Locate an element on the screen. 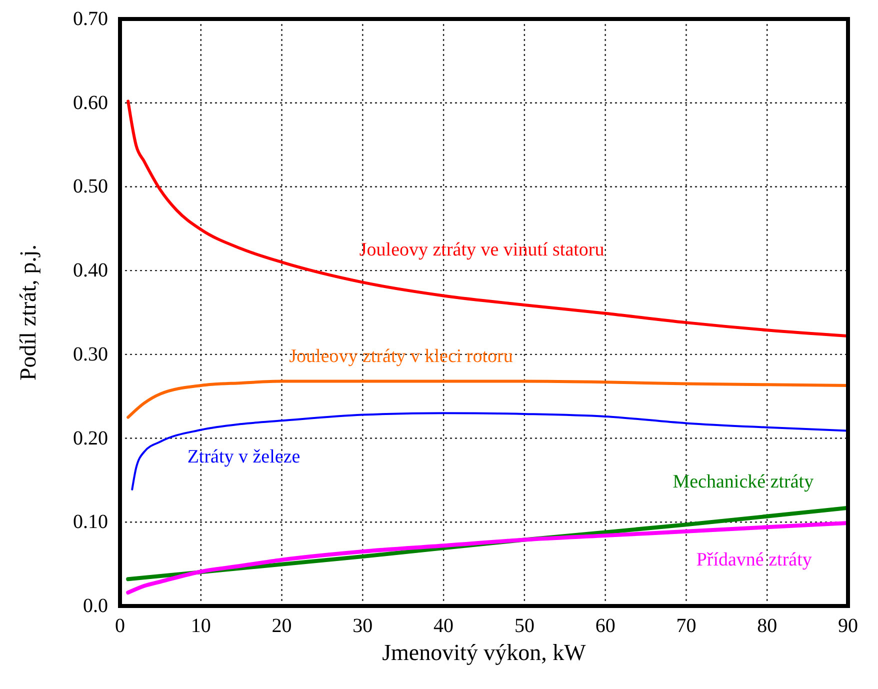 This screenshot has height=689, width=878. x-tick-label: 80 is located at coordinates (767, 626).